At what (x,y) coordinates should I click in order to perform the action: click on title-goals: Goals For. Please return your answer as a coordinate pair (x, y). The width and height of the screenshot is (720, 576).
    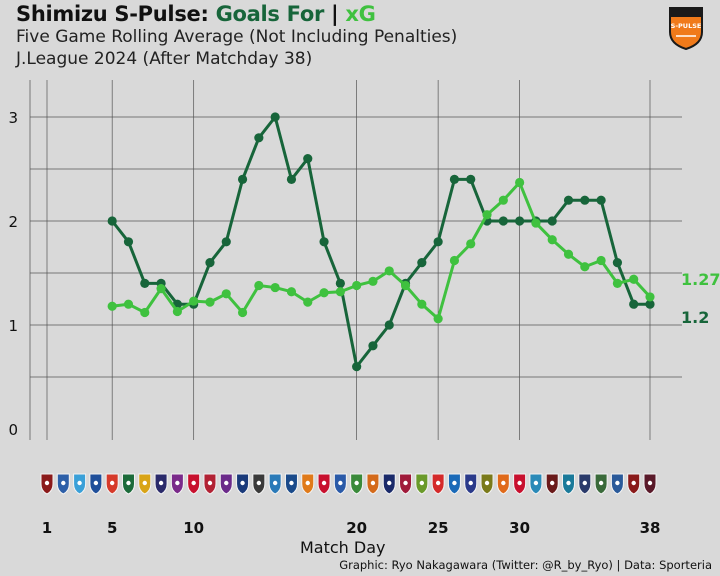
    Looking at the image, I should click on (270, 14).